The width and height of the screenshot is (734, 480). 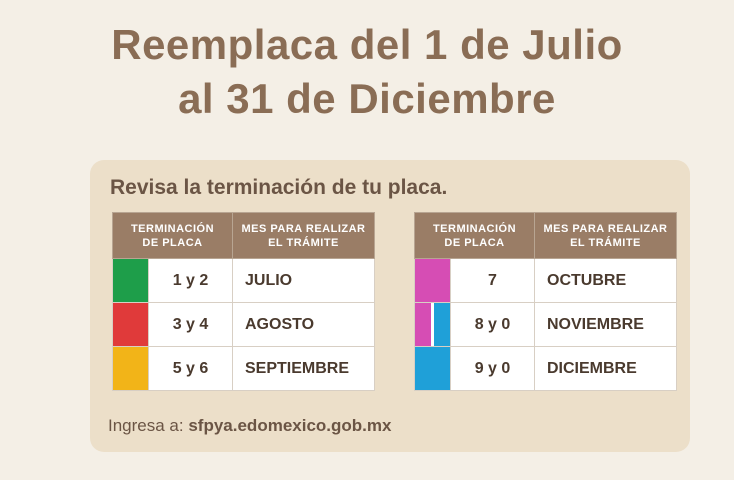 I want to click on table-row: 8 y 0 NOVIEMBRE, so click(x=545, y=324).